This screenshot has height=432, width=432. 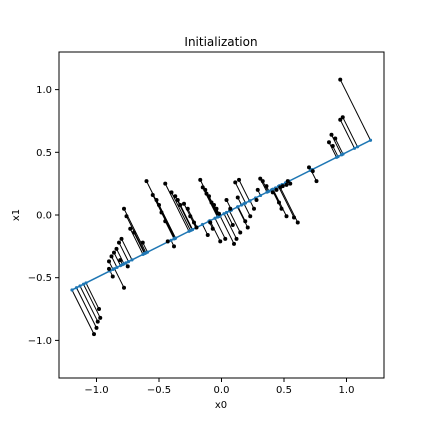 What do you see at coordinates (96, 390) in the screenshot?
I see `x-tick-label: −1.0` at bounding box center [96, 390].